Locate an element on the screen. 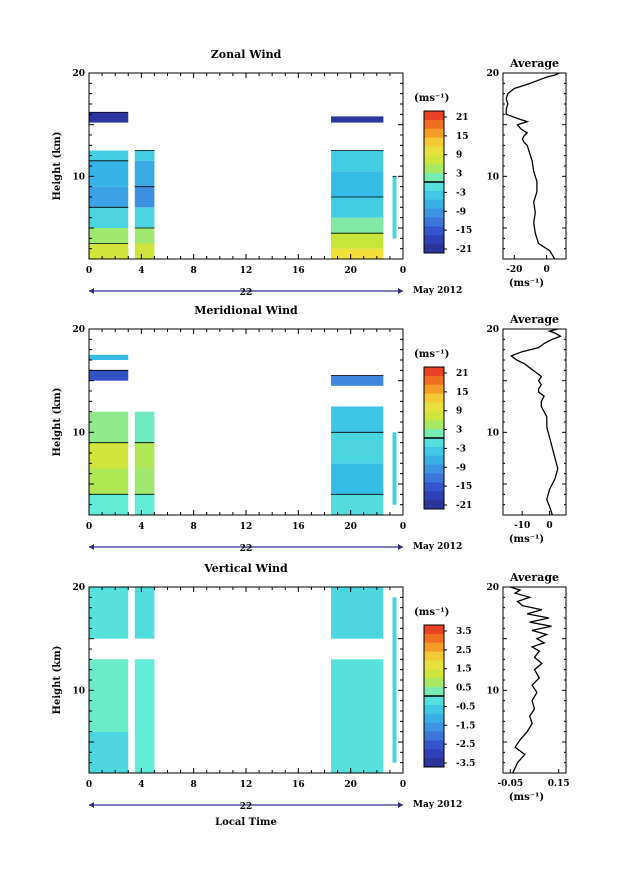  panel-title: Meridional Wind is located at coordinates (246, 310).